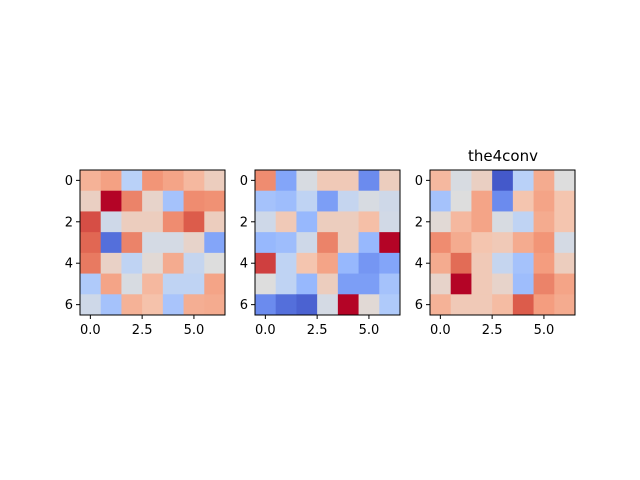  Describe the element at coordinates (503, 243) in the screenshot. I see `heatmap-3-cells` at that location.